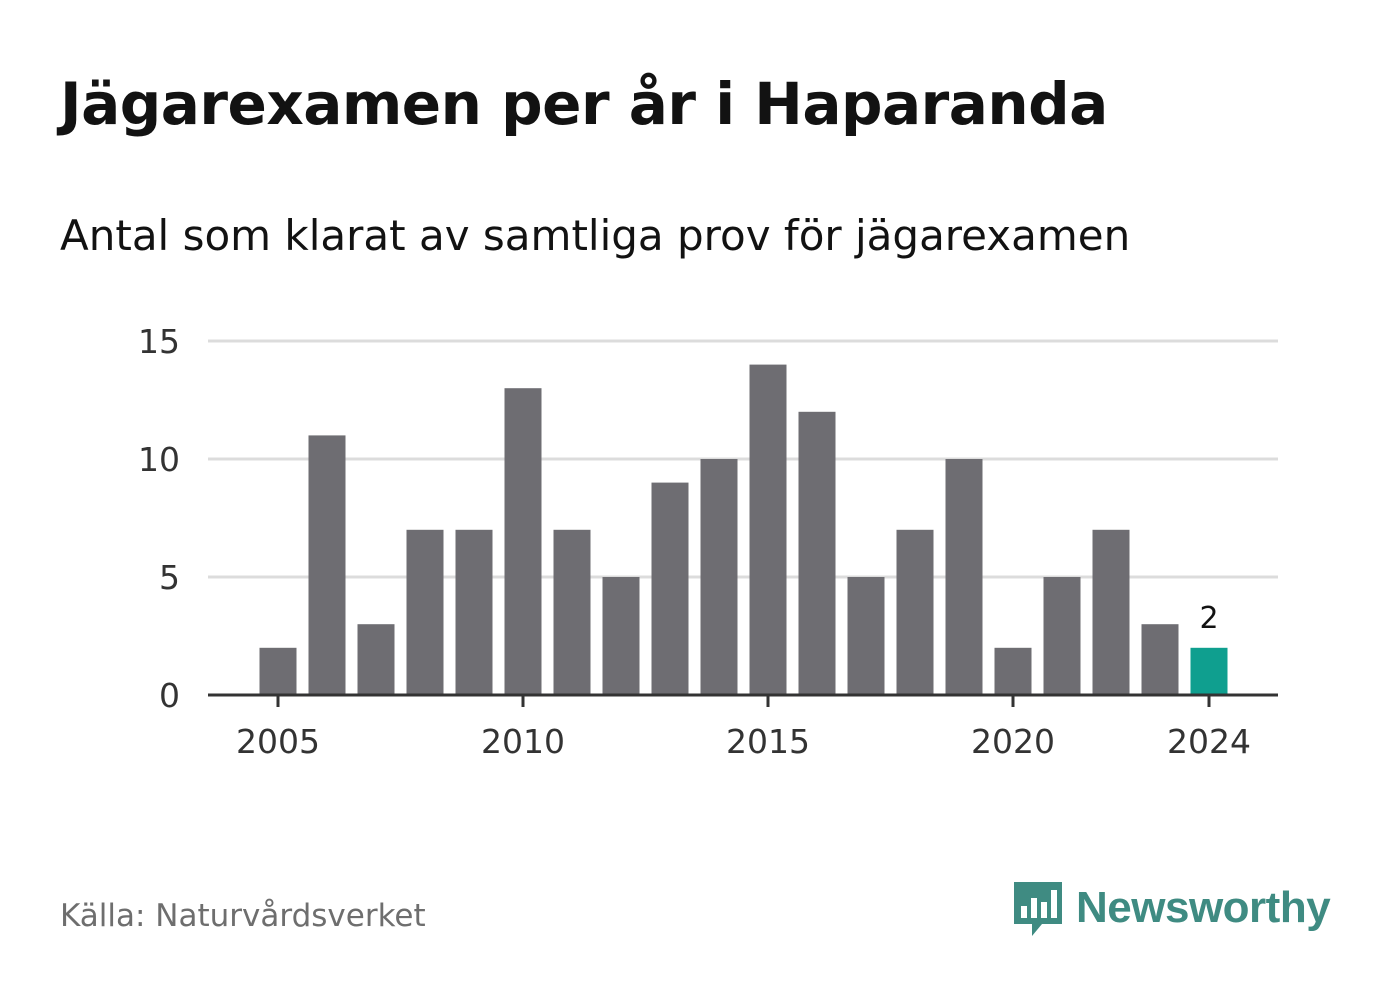  I want to click on bar-2009, so click(474, 612).